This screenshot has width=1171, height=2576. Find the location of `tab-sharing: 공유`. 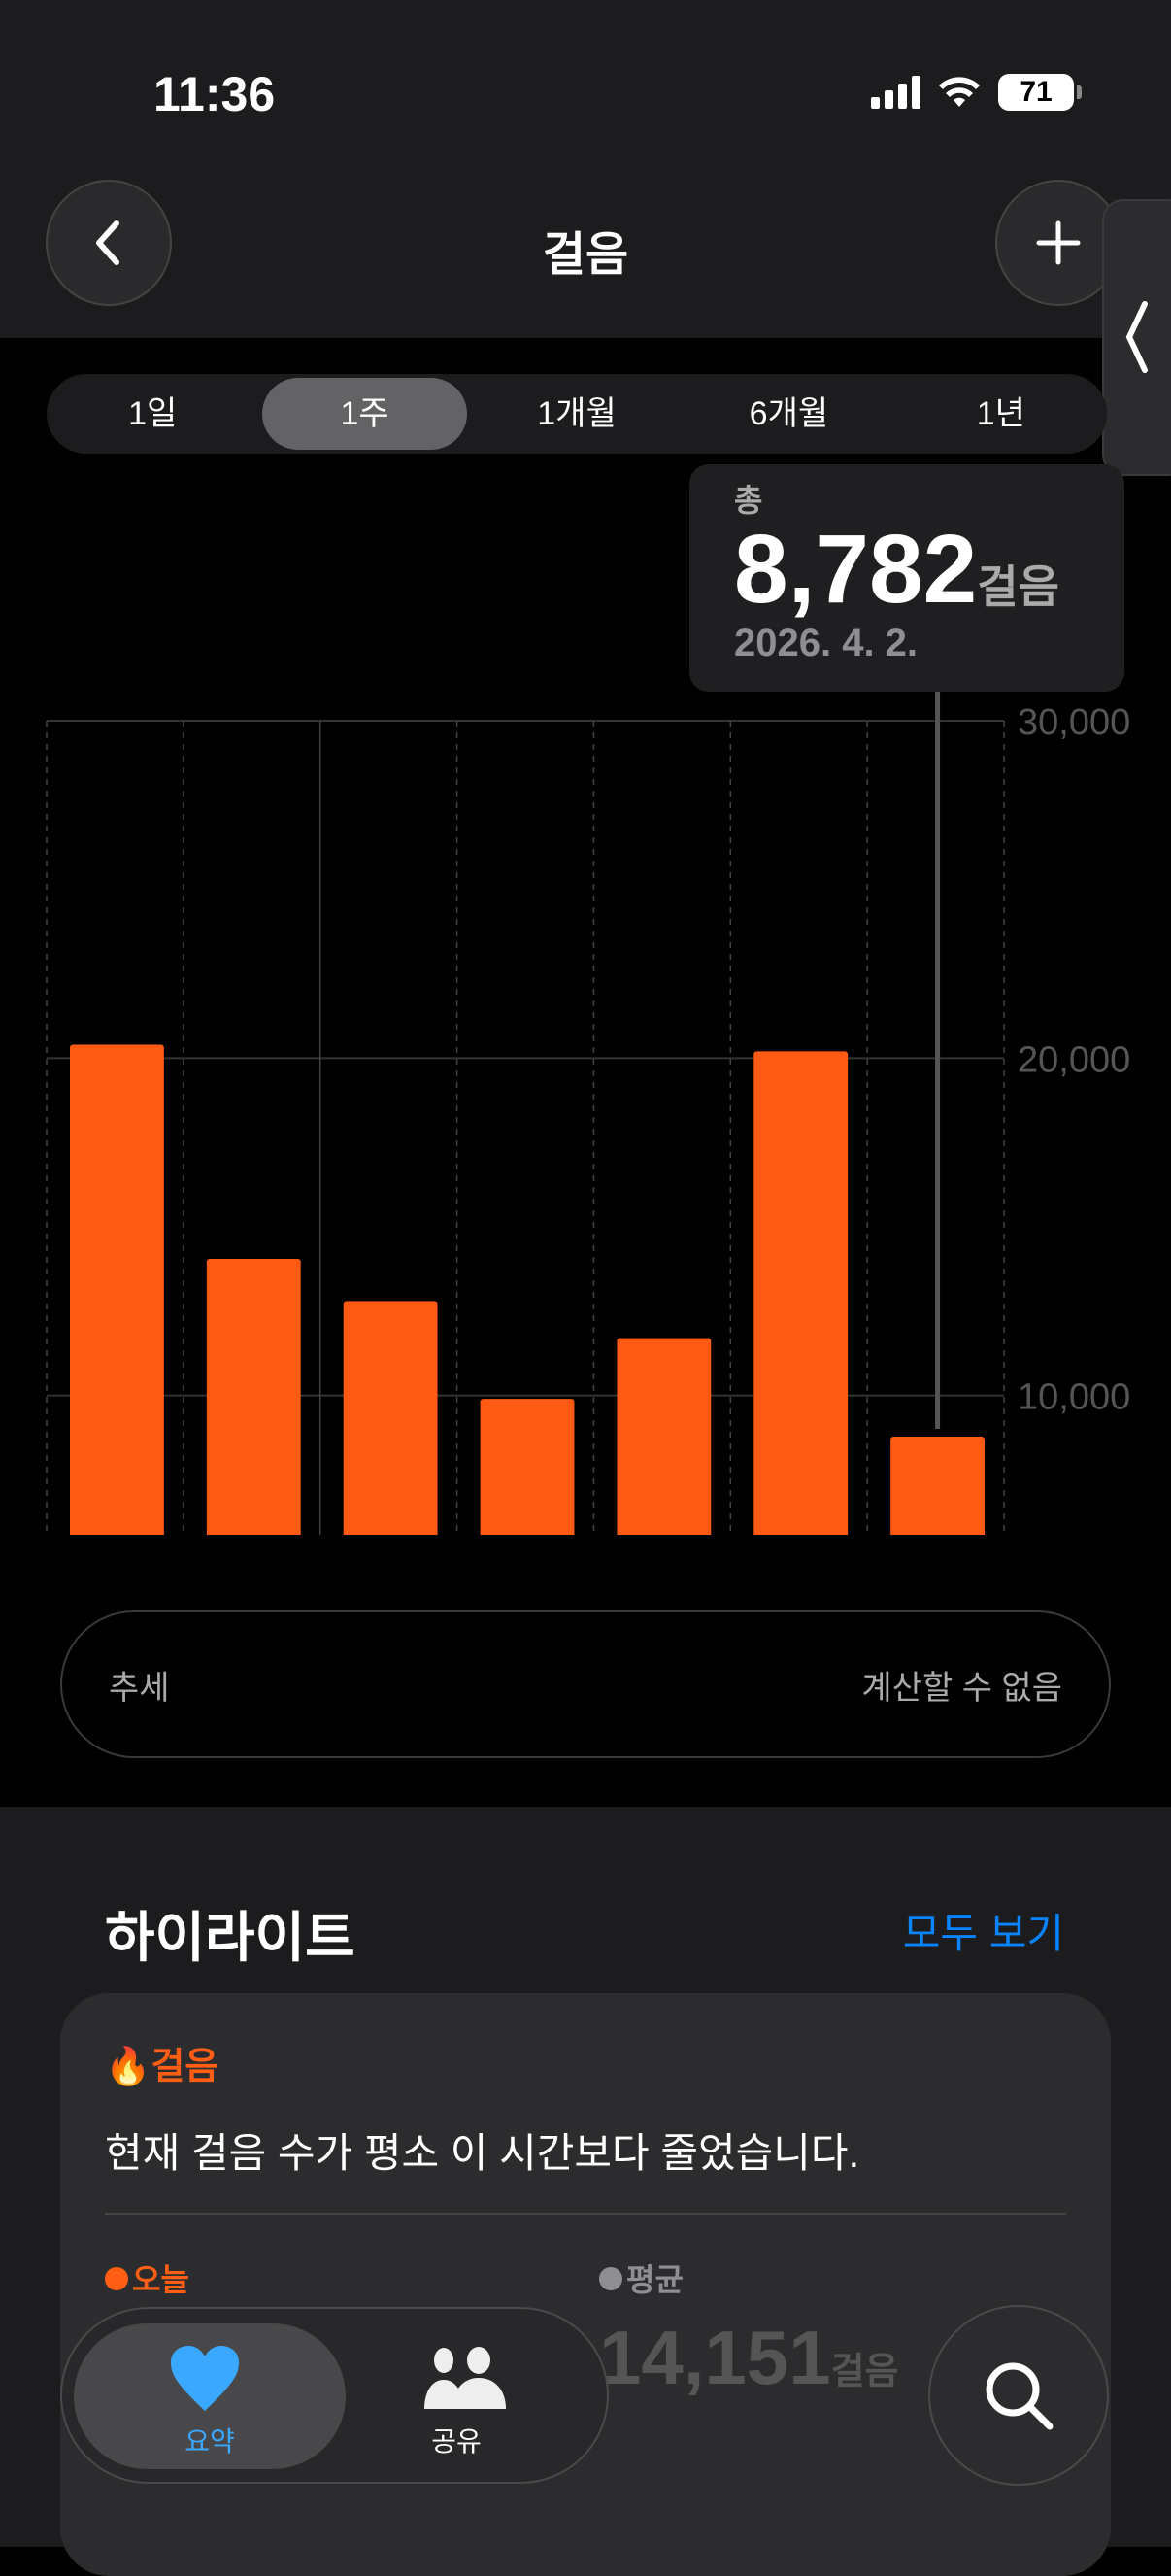

tab-sharing: 공유 is located at coordinates (456, 2396).